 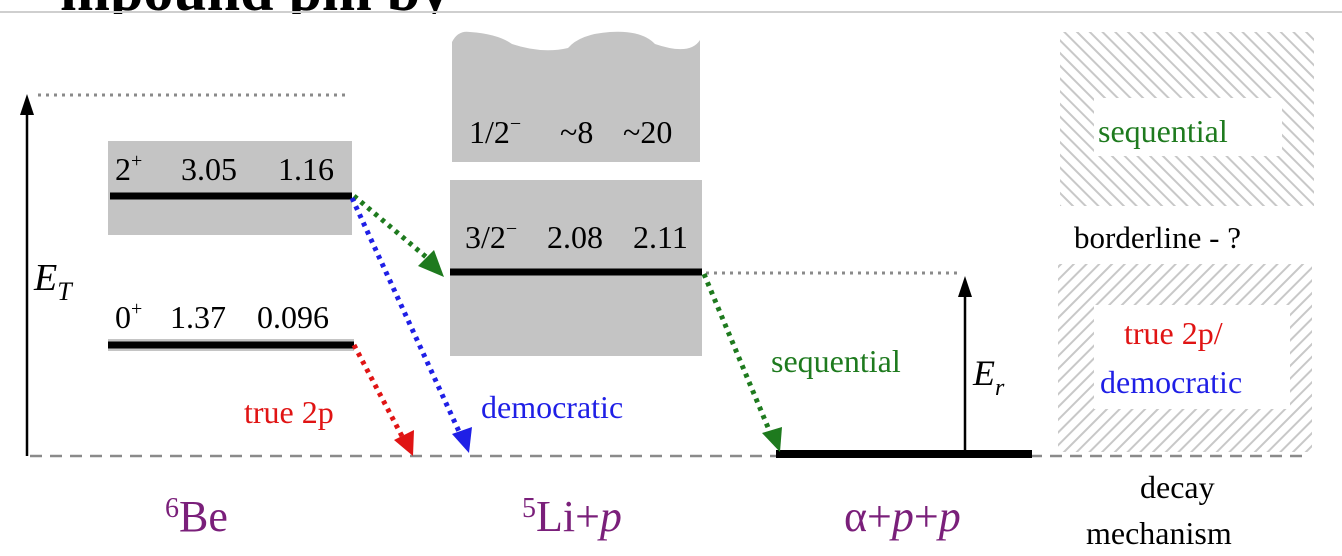 What do you see at coordinates (572, 516) in the screenshot?
I see `li5-p-label: 5Li+p` at bounding box center [572, 516].